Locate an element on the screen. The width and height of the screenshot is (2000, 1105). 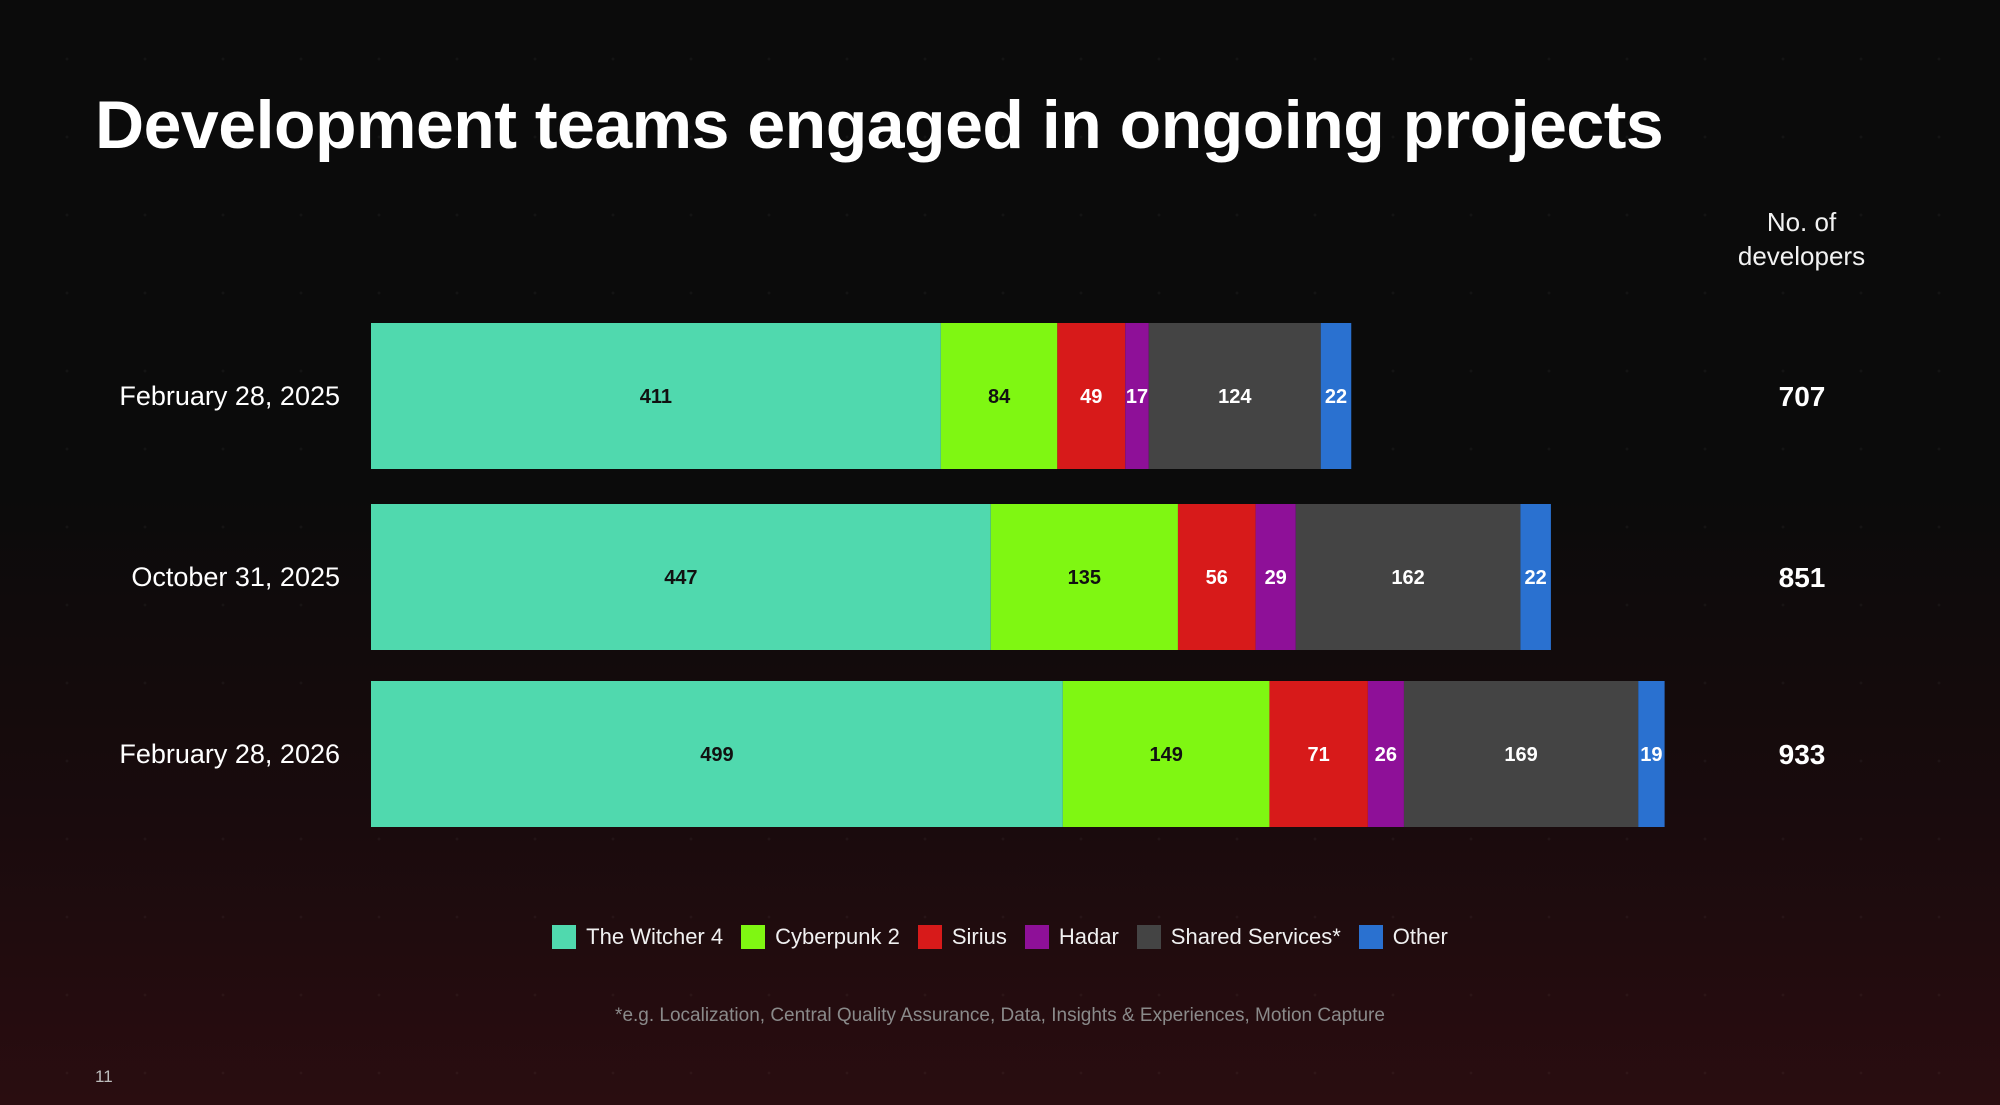
bar-value-label: 17 is located at coordinates (1137, 397).